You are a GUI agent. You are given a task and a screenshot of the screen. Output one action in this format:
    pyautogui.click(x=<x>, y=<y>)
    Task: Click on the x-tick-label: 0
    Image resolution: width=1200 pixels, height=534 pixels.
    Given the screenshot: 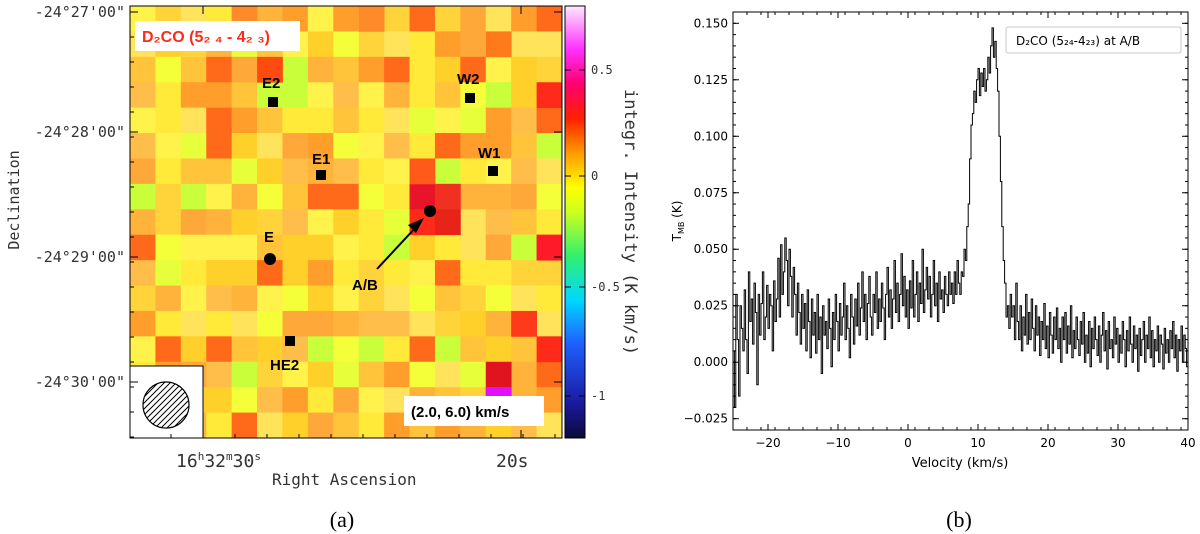 What is the action you would take?
    pyautogui.click(x=908, y=443)
    